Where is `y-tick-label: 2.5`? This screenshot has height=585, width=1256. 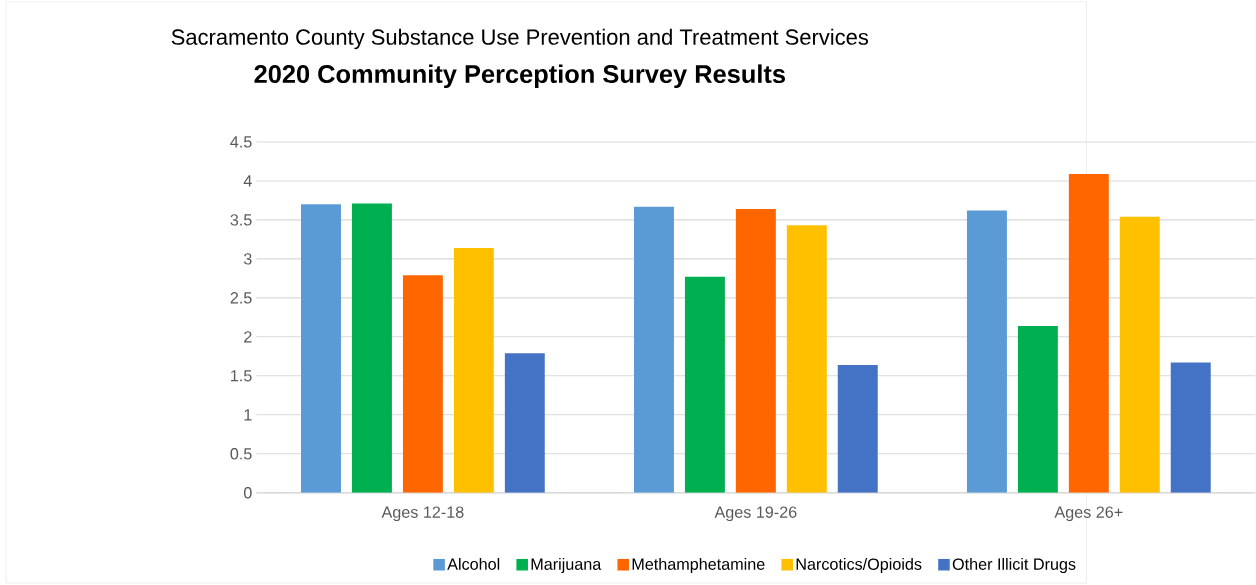 y-tick-label: 2.5 is located at coordinates (241, 298).